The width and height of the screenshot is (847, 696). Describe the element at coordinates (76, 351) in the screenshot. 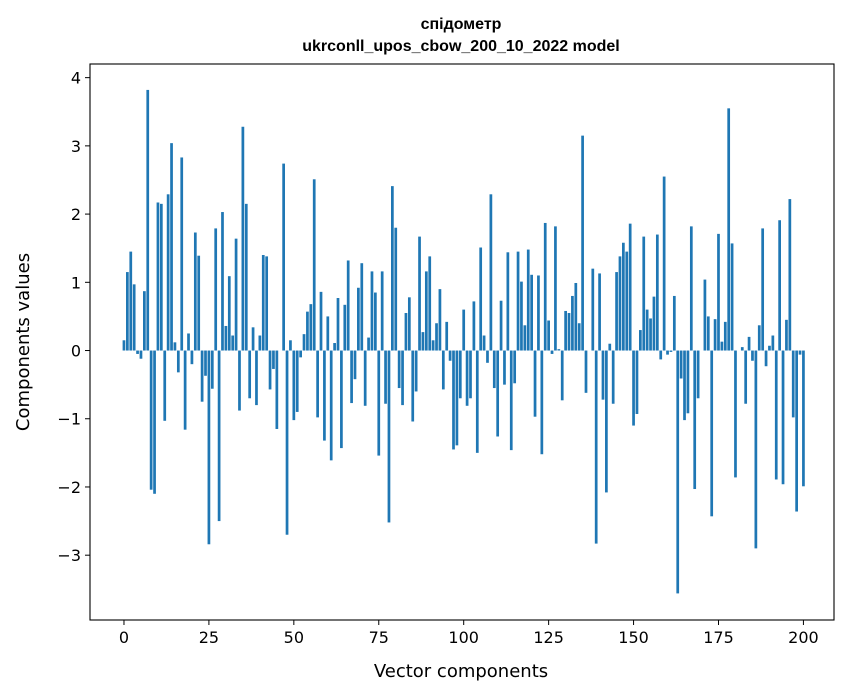

I see `y-tick-label: 0` at that location.